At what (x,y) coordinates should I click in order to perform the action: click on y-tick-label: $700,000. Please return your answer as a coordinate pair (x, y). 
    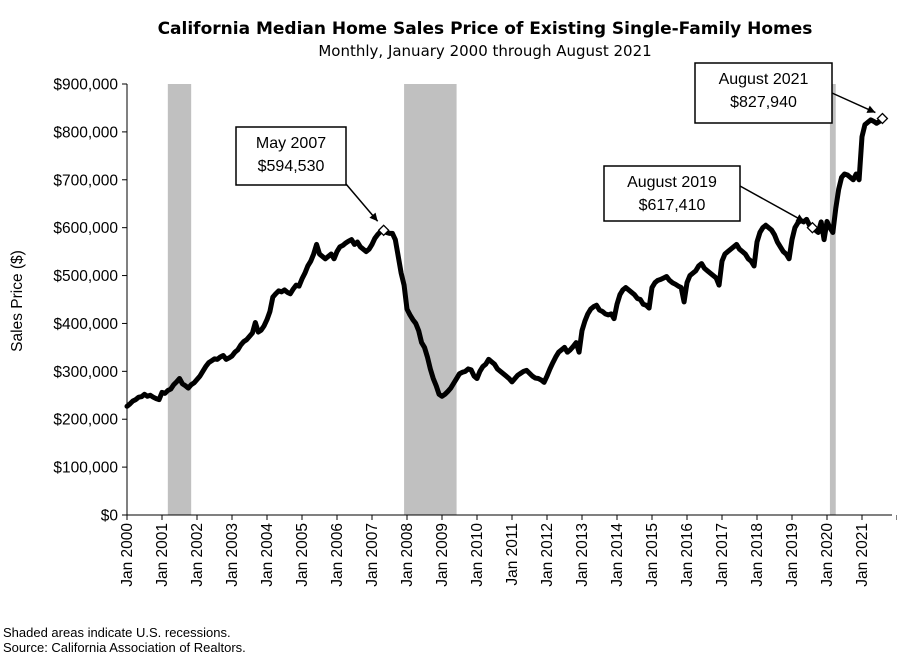
    Looking at the image, I should click on (85, 180).